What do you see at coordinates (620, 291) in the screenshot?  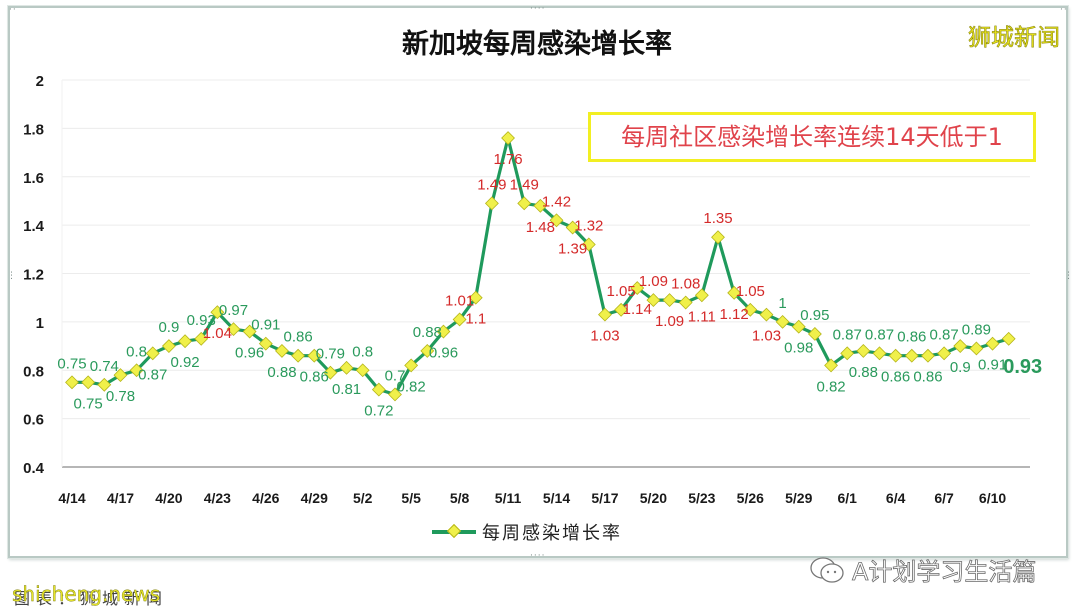 I see `data-label: 1.05` at bounding box center [620, 291].